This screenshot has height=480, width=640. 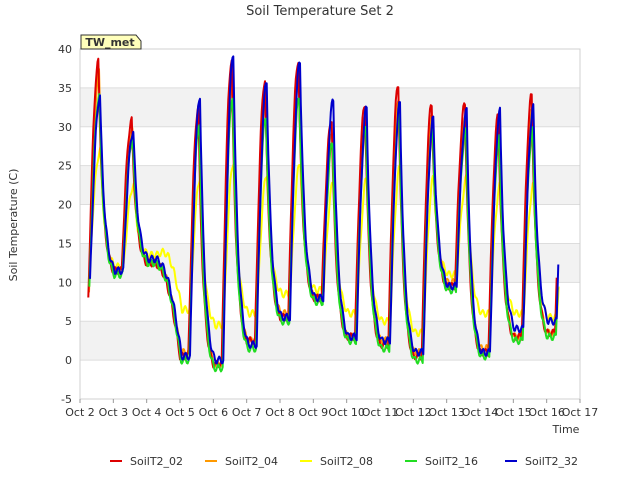 What do you see at coordinates (65, 166) in the screenshot?
I see `y-tick-label: 25` at bounding box center [65, 166].